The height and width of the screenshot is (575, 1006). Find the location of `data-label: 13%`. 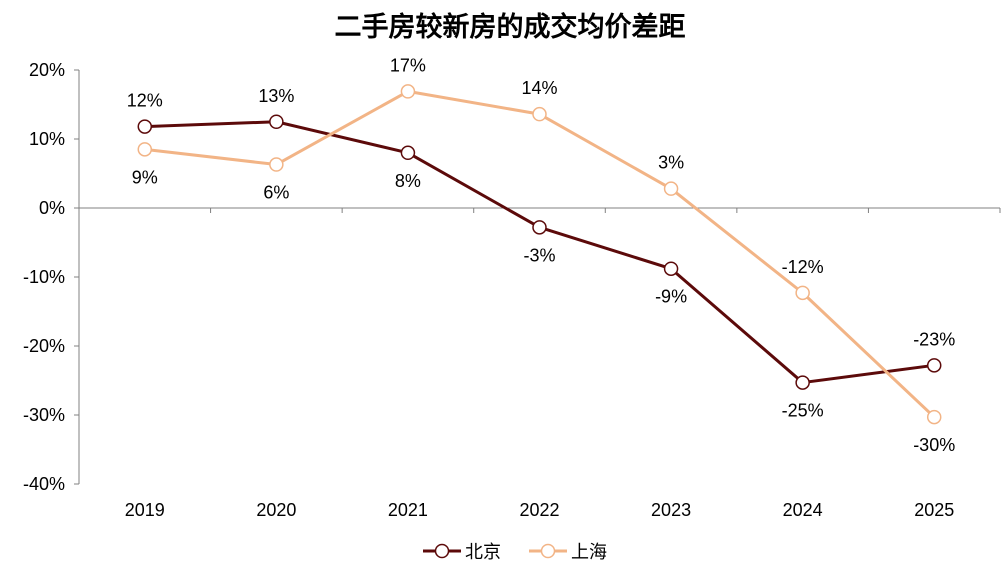

data-label: 13% is located at coordinates (276, 96).